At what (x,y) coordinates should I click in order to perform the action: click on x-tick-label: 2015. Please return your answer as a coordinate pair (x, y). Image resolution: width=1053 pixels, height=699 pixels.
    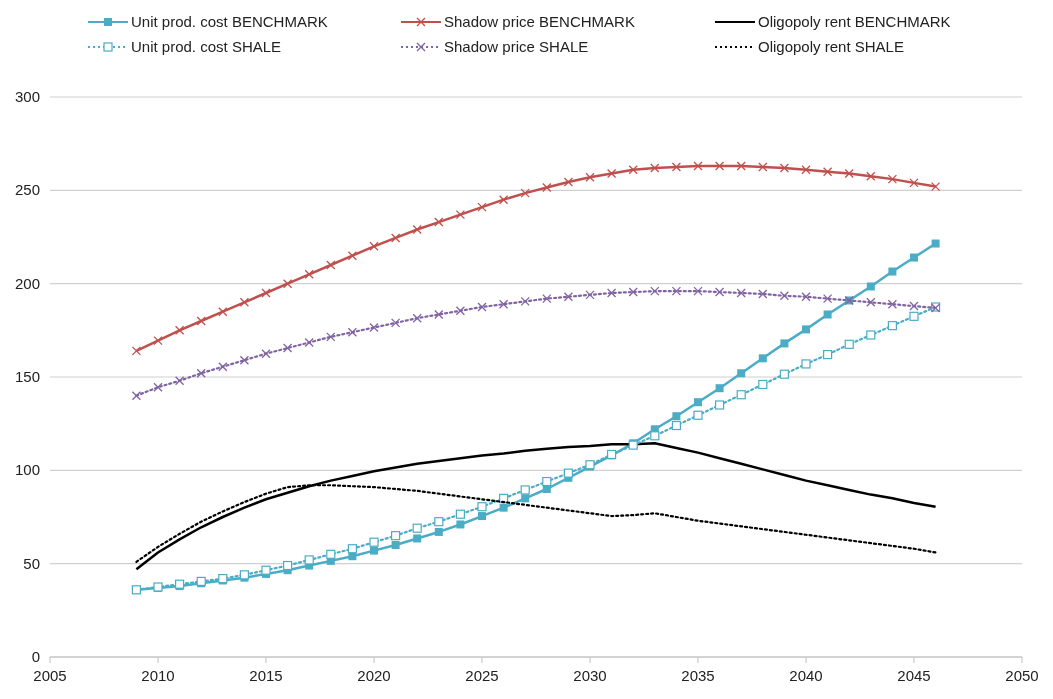
    Looking at the image, I should click on (266, 675).